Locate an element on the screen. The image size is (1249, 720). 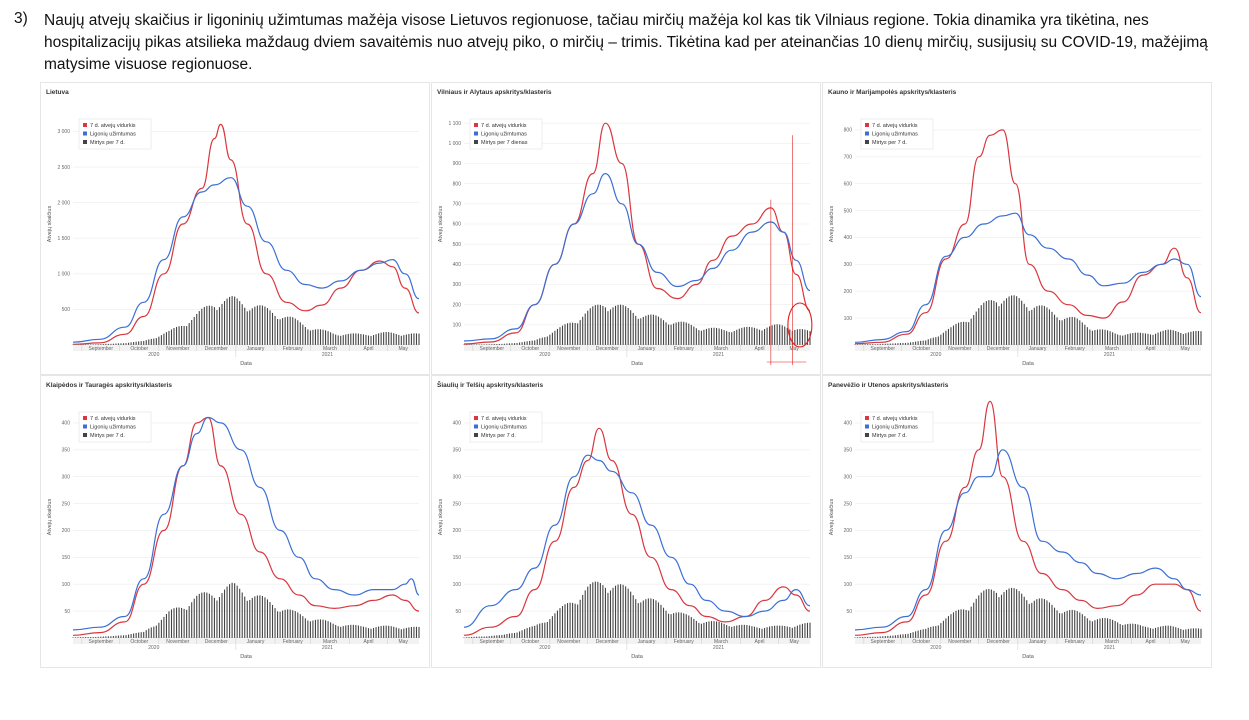
annotation is located at coordinates (789, 250).